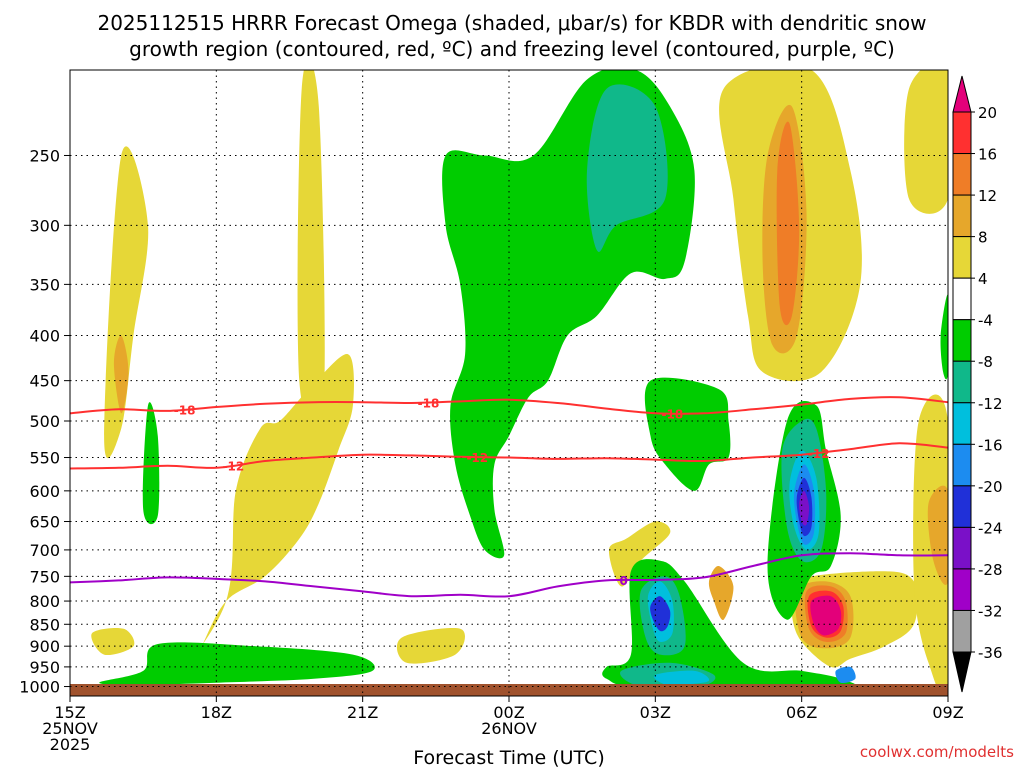  What do you see at coordinates (937, 752) in the screenshot?
I see `watermark: coolwx.com/modelts` at bounding box center [937, 752].